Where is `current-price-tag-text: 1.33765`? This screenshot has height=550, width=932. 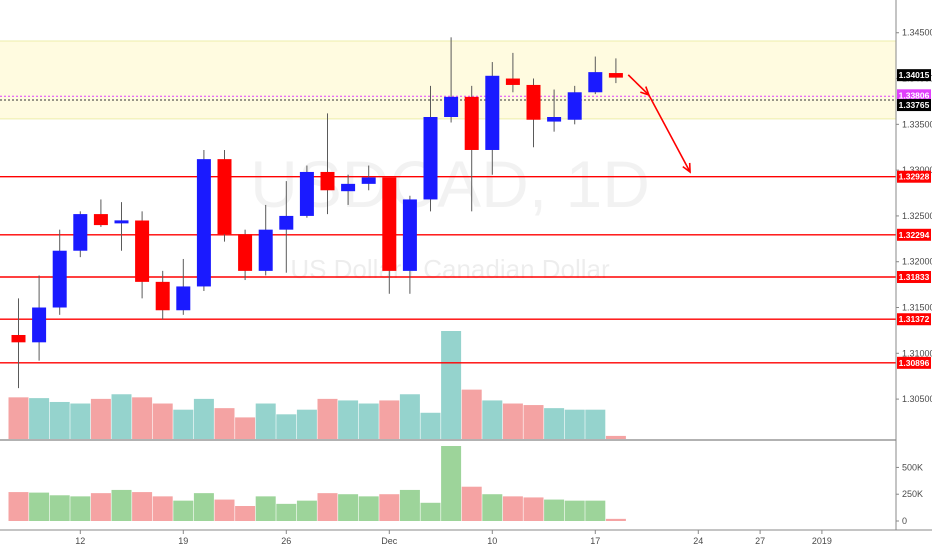
current-price-tag-text: 1.33765 is located at coordinates (914, 105).